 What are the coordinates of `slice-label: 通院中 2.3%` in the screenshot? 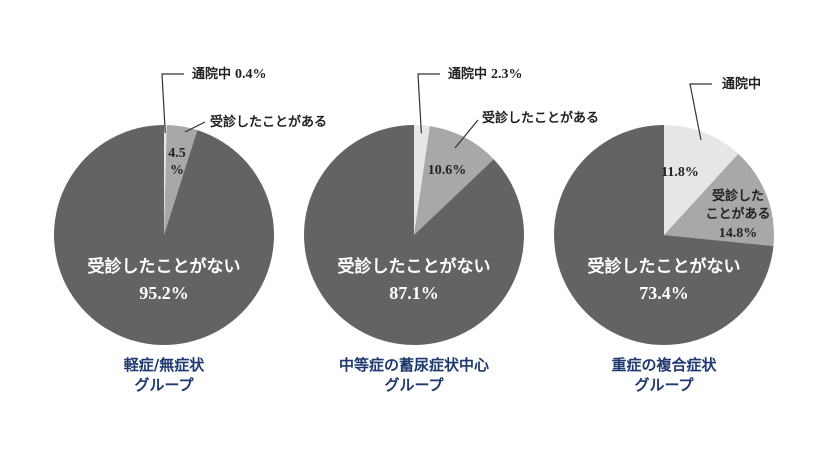 It's located at (485, 74).